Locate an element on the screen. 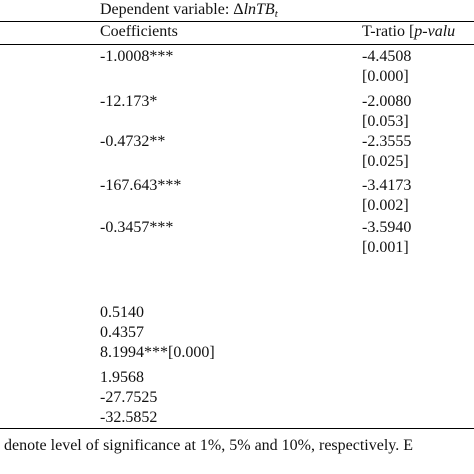 This screenshot has height=474, width=474. col-header: T-ratio [p-valu is located at coordinates (408, 32).